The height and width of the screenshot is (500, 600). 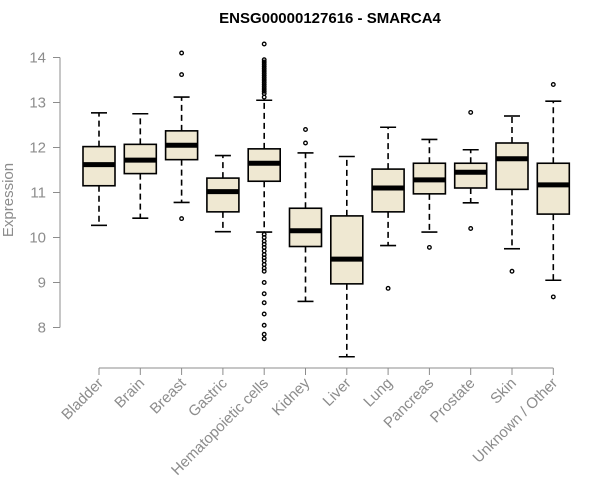 I want to click on y-tick-label: 10, so click(x=37, y=238).